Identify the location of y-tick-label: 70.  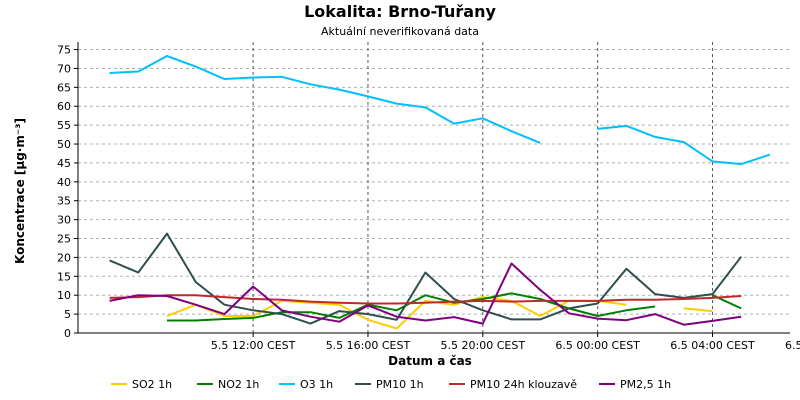
(64, 68).